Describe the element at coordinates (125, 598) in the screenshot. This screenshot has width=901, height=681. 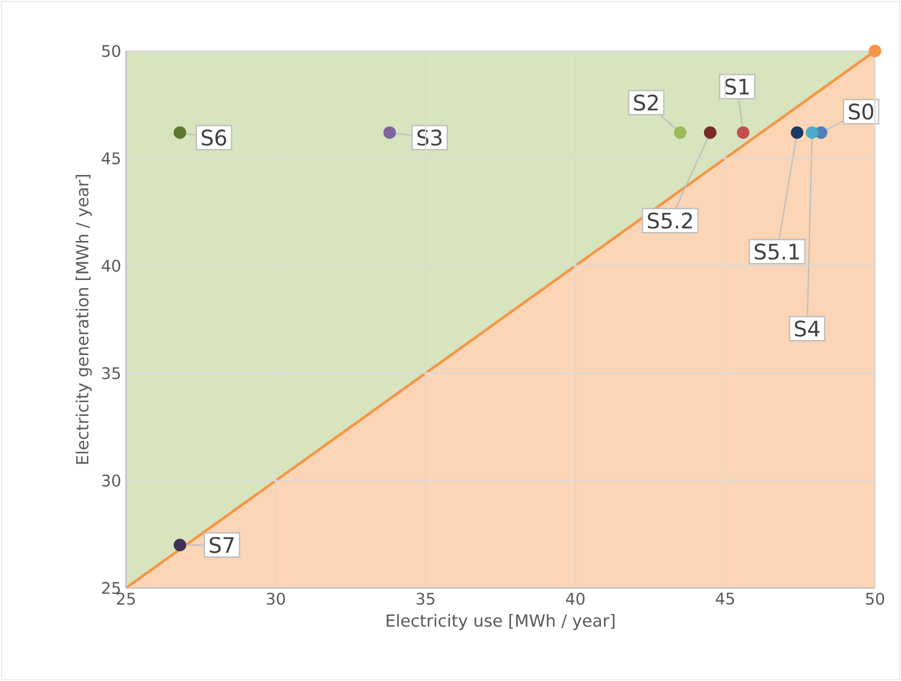
I see `x-tick-label: 25` at that location.